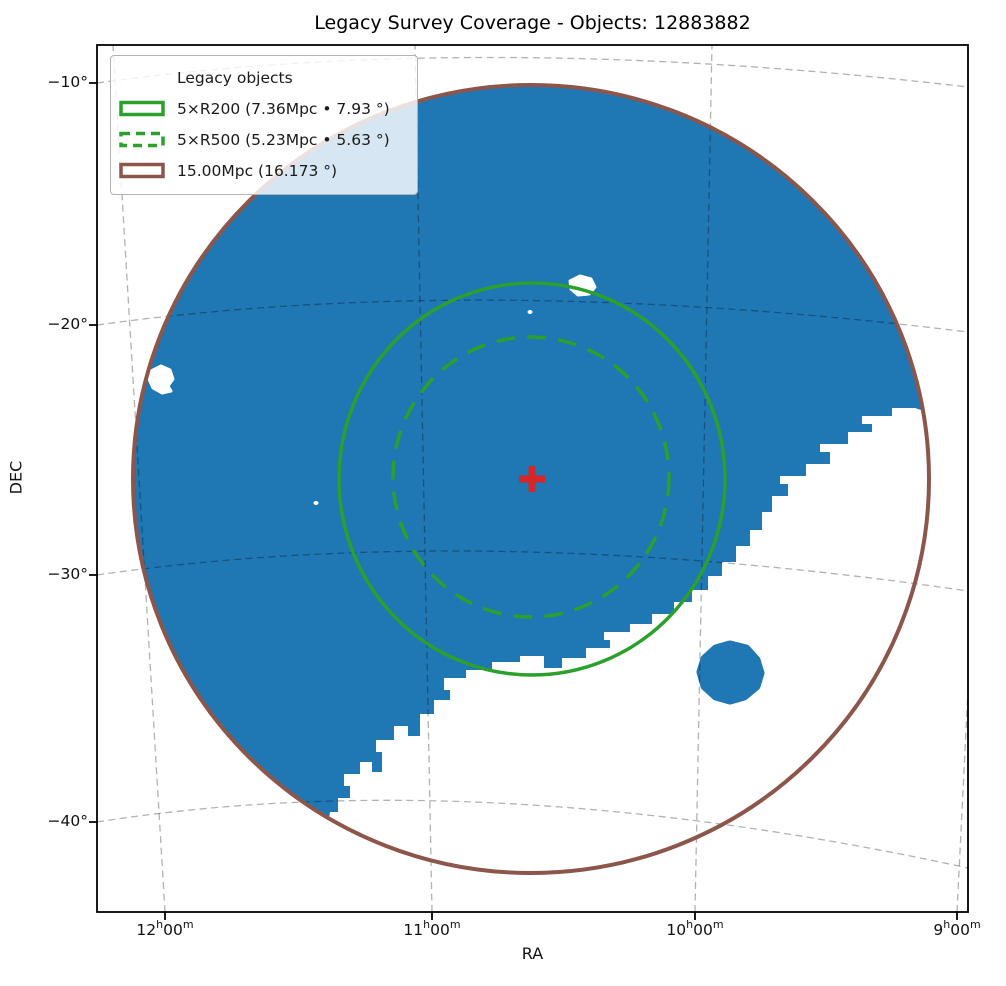 The image size is (1006, 986). I want to click on y-tick-label-dec-10: −10°, so click(67, 82).